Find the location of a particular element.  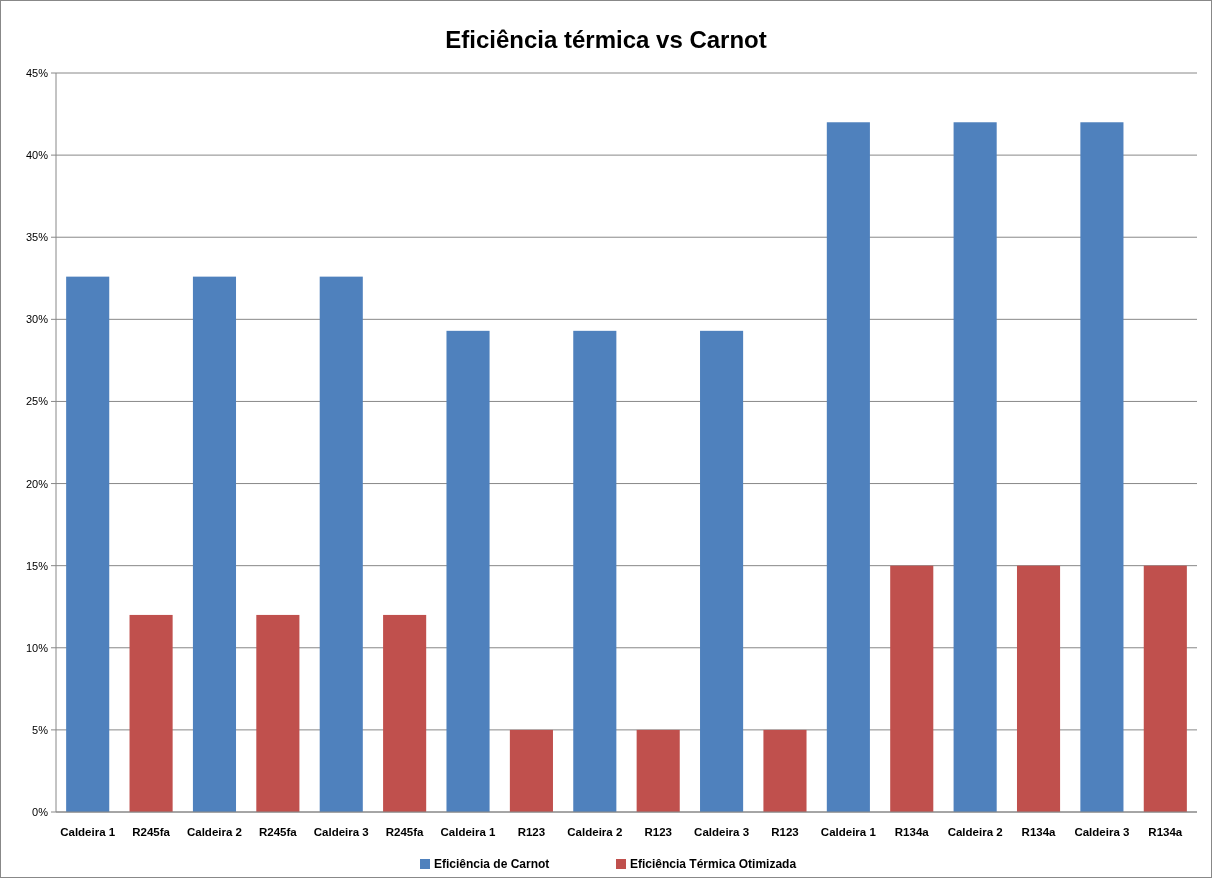

y-tick-label: 40% is located at coordinates (37, 155).